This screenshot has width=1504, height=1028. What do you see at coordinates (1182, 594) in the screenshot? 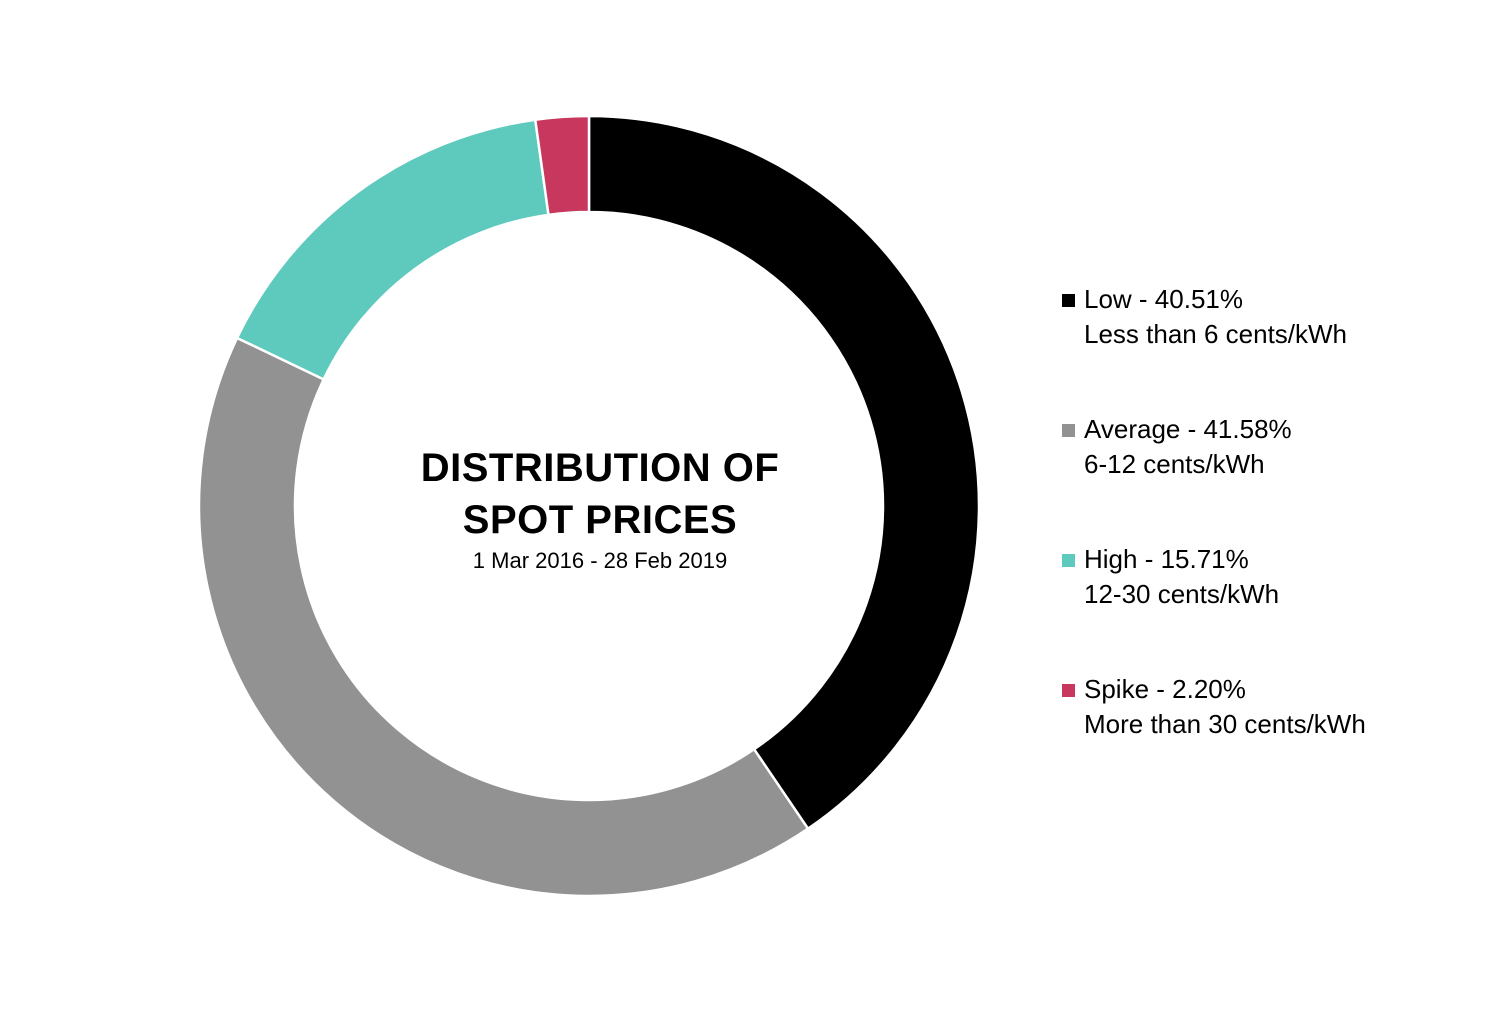
I see `legend-description-high: 12-30 cents/kWh` at bounding box center [1182, 594].